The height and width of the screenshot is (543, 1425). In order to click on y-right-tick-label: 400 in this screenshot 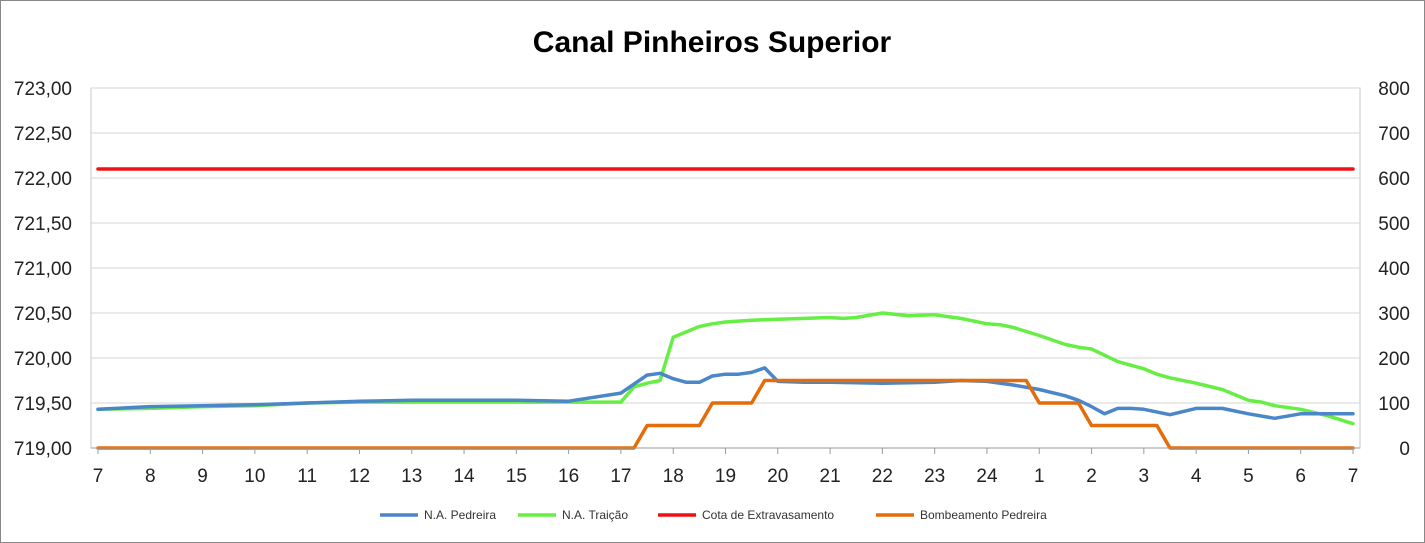, I will do `click(1394, 269)`.